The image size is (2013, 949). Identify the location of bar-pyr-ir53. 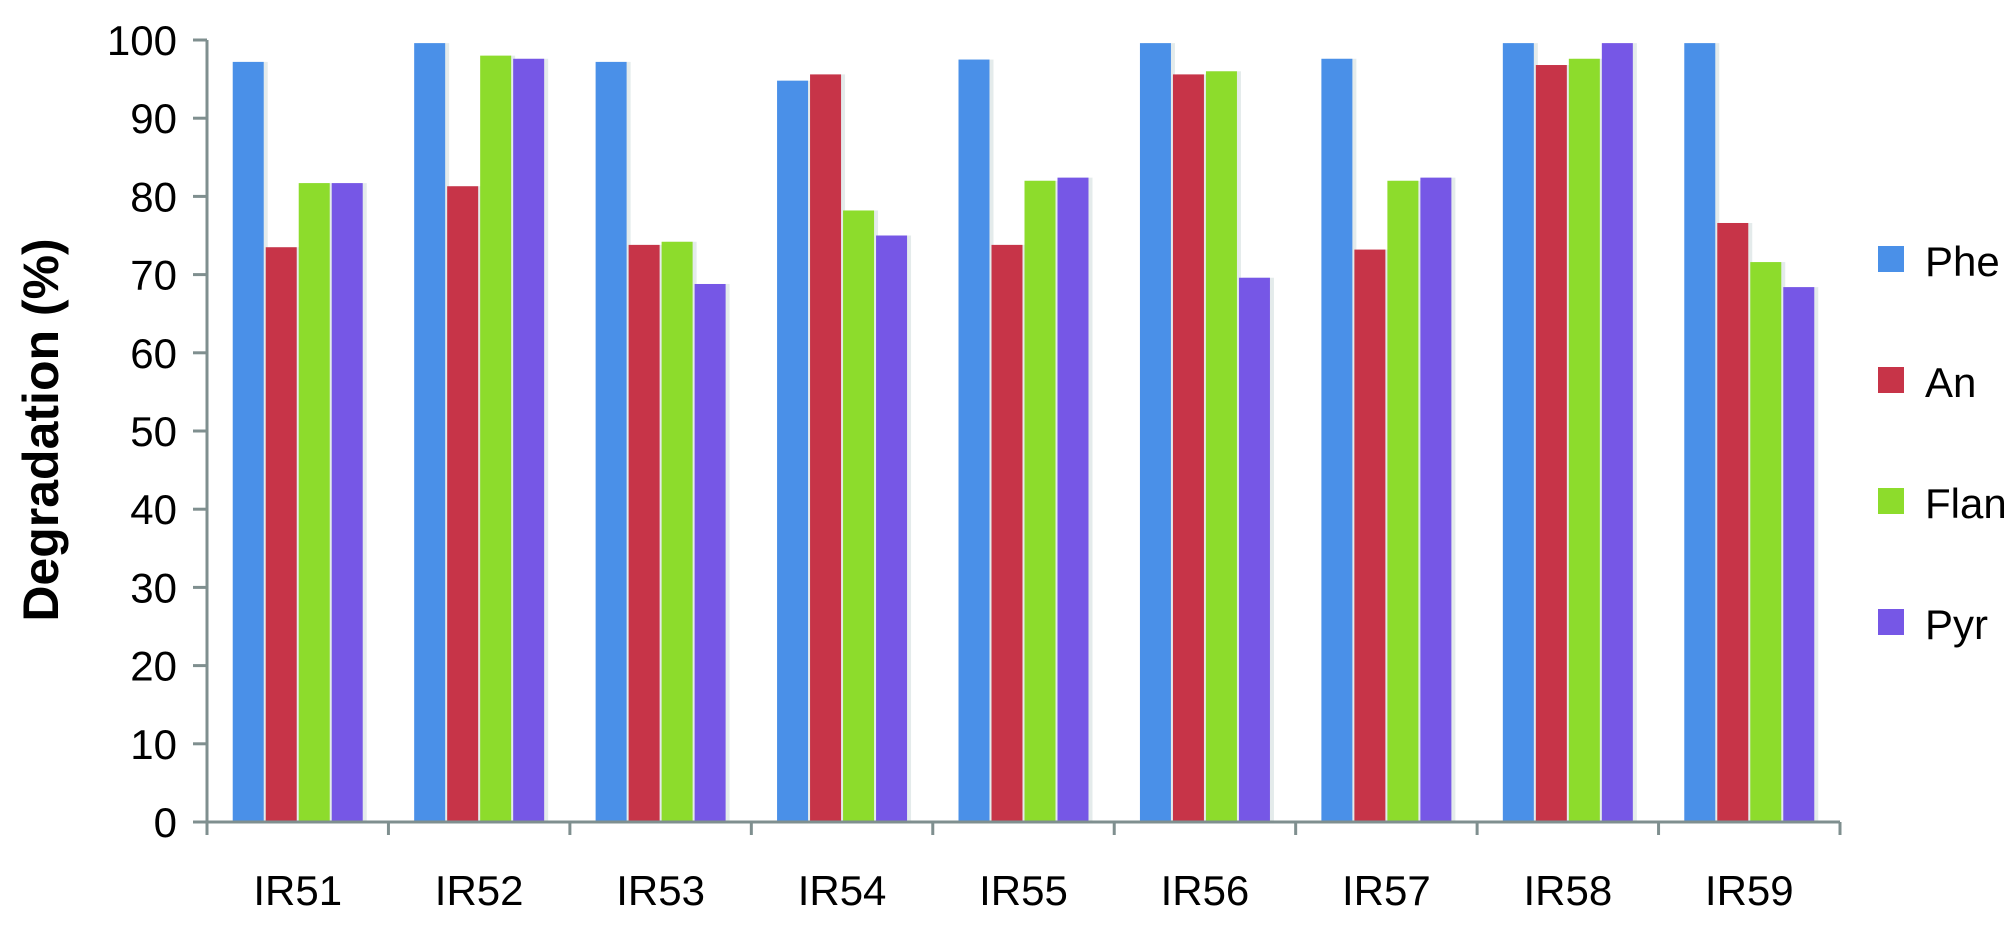
(710, 552).